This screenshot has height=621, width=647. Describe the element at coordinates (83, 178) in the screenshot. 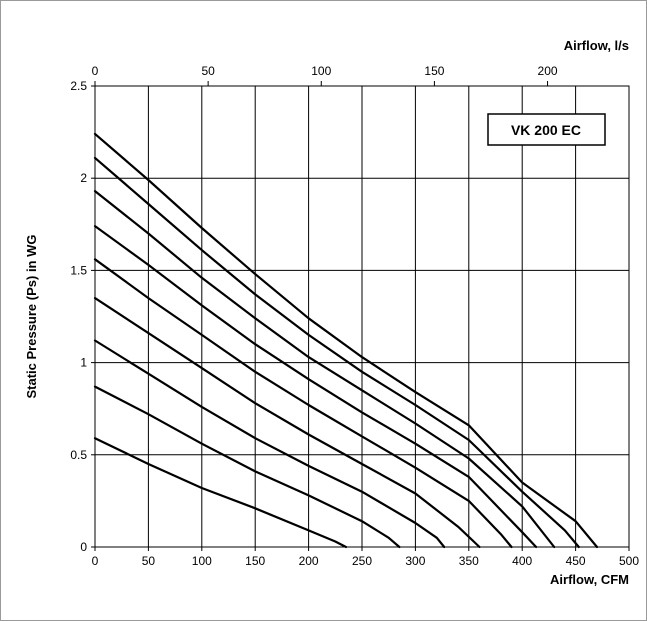

I see `y-tick-label: 2` at that location.